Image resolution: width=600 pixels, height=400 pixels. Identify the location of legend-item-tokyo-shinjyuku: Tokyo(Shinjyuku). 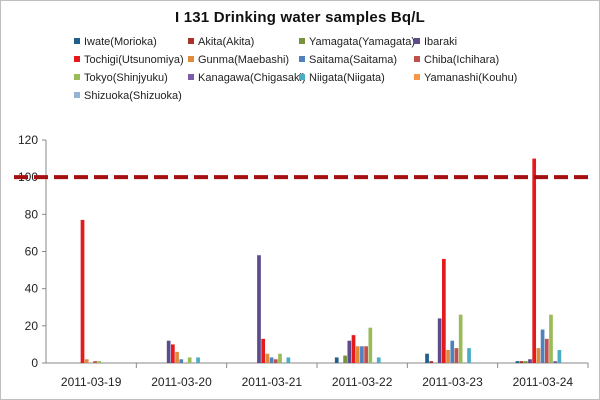
(121, 78).